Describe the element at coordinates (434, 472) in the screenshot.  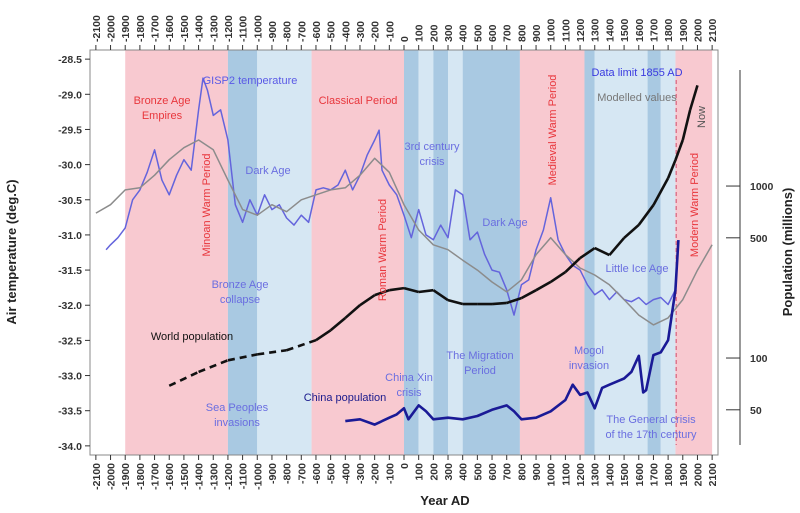
I see `x-tick-label: 200` at that location.